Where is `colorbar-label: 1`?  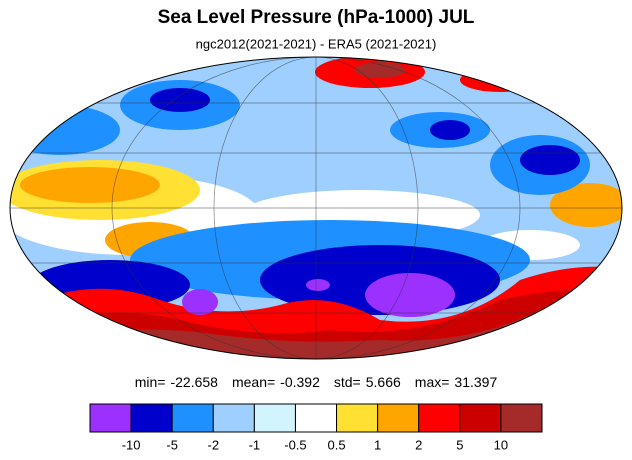
colorbar-label: 1 is located at coordinates (377, 444).